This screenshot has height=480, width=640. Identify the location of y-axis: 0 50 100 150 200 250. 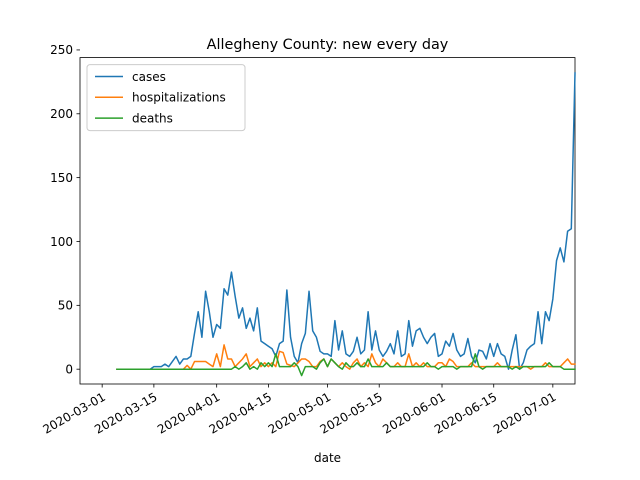
(65, 209).